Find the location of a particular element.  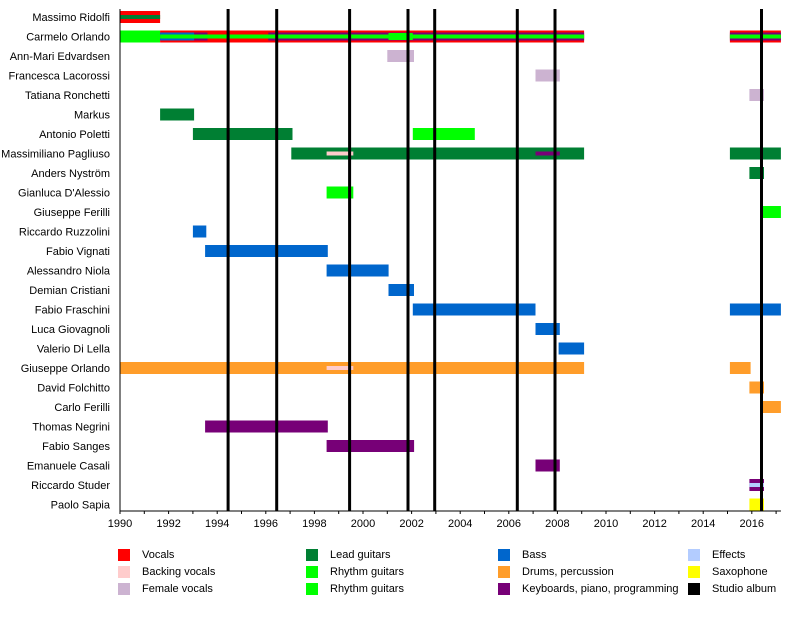

member-label: Francesca Lacorossi is located at coordinates (60, 77).